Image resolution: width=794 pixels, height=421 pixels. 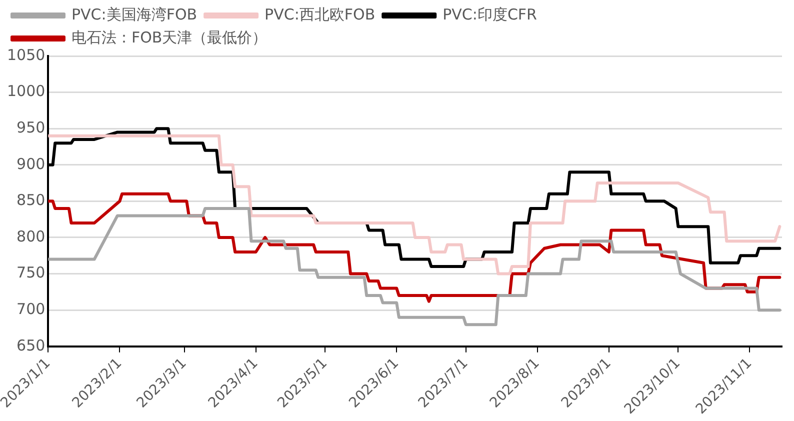 What do you see at coordinates (31, 236) in the screenshot?
I see `y-tick-label: 800` at bounding box center [31, 236].